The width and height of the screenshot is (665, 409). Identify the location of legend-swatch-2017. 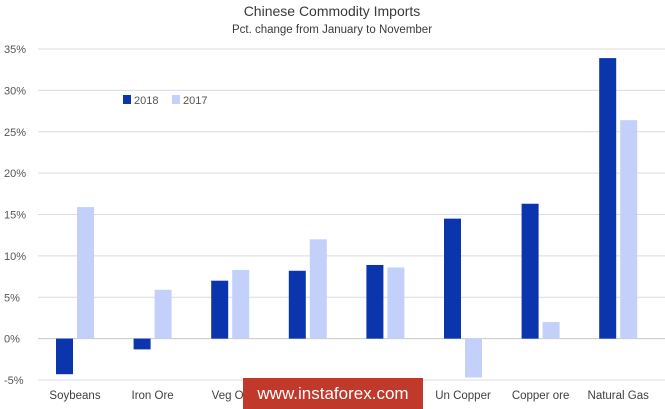
(176, 99).